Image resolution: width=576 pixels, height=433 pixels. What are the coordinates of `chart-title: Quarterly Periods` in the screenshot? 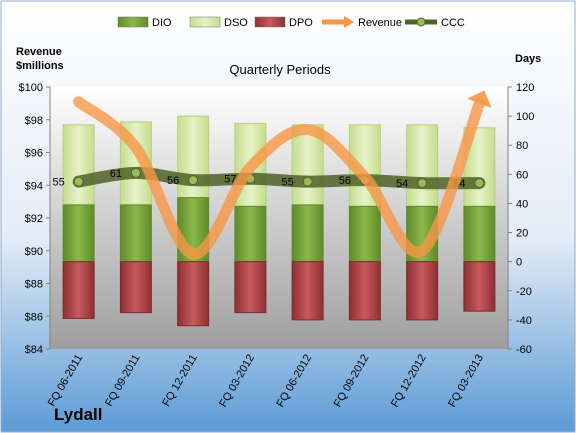 It's located at (280, 69).